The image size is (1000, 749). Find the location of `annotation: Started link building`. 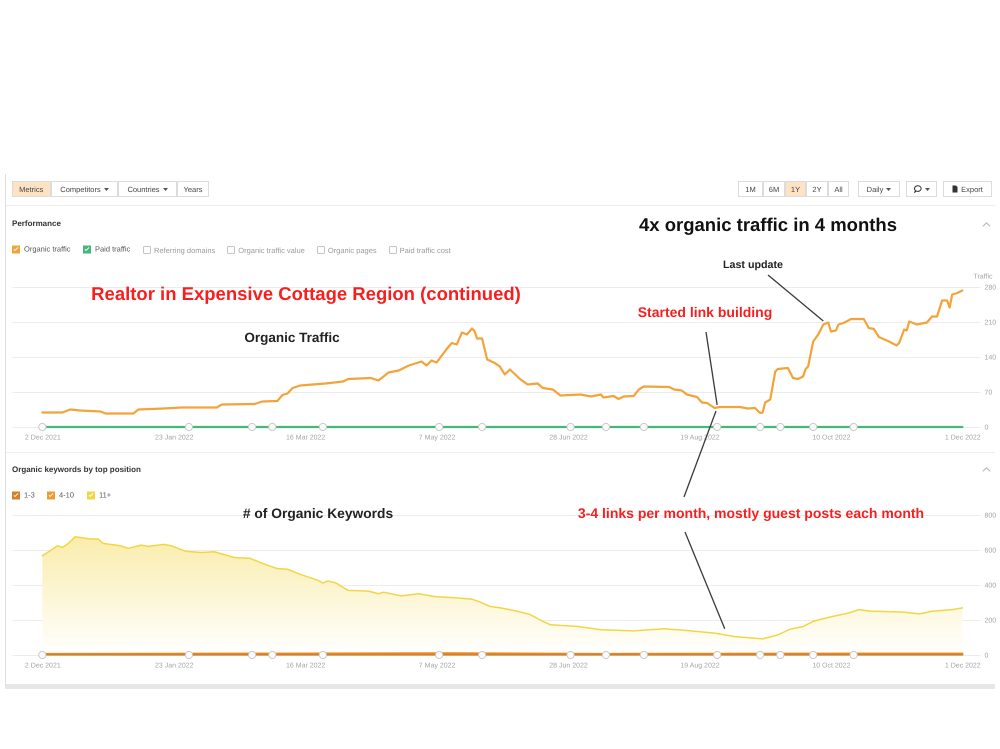

annotation: Started link building is located at coordinates (705, 312).